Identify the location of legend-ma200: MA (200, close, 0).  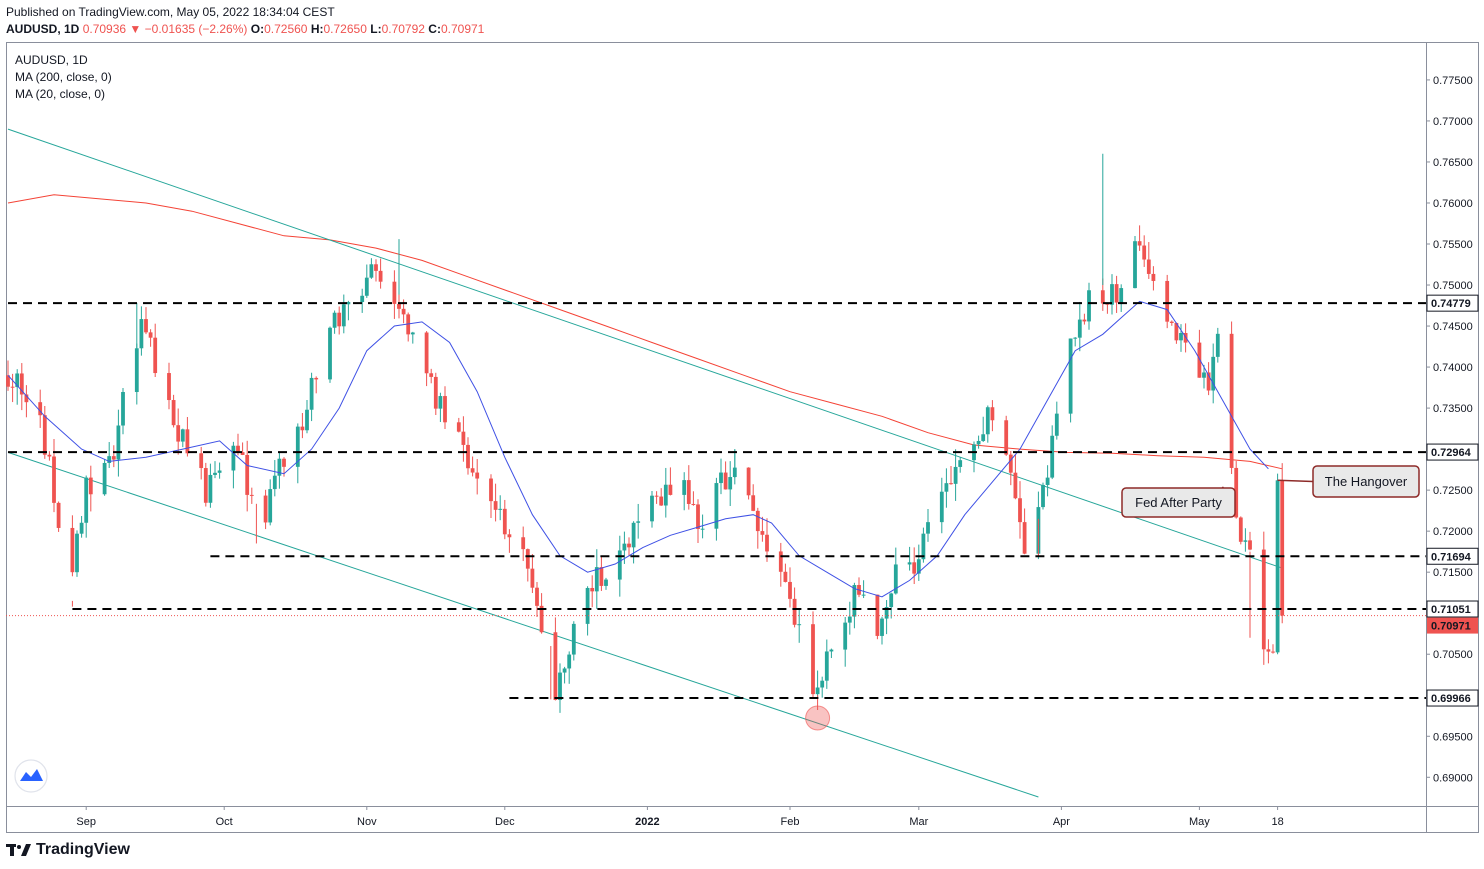
(63, 77).